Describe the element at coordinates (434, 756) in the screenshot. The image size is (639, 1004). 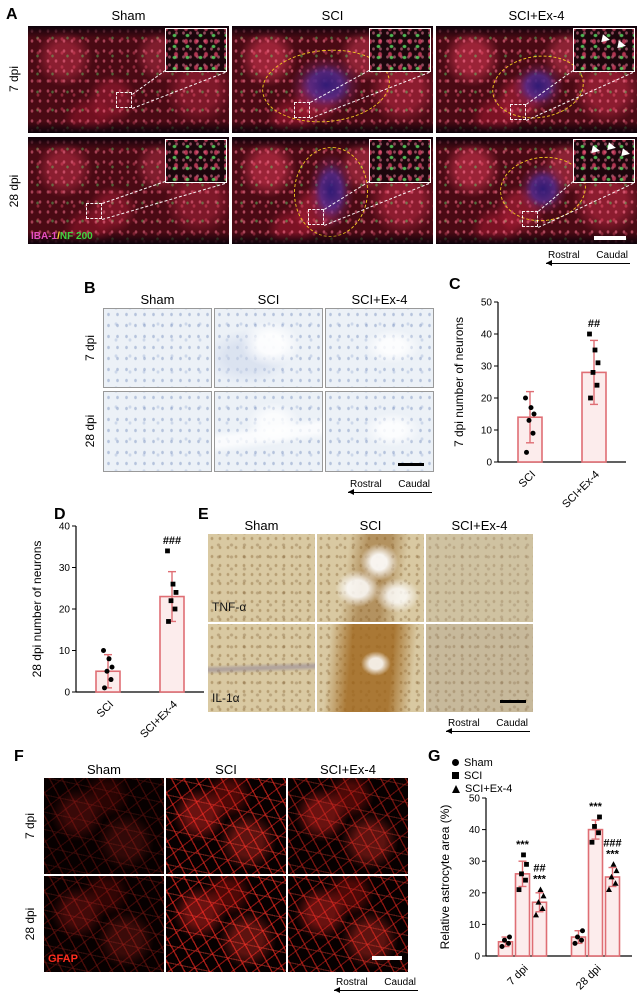
I see `panel-g-label: G` at that location.